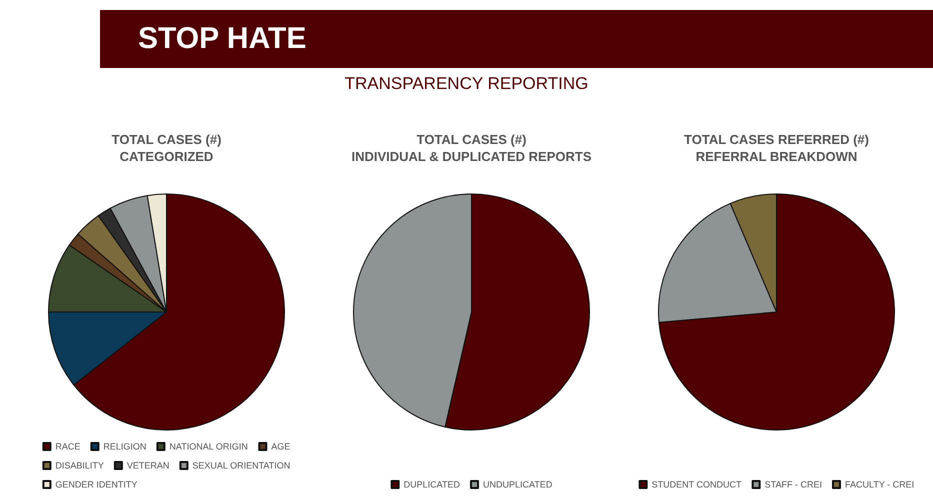 The image size is (933, 500). What do you see at coordinates (471, 156) in the screenshot?
I see `chart-subtitle: INDIVIDUAL & DUPLICATED REPORTS` at bounding box center [471, 156].